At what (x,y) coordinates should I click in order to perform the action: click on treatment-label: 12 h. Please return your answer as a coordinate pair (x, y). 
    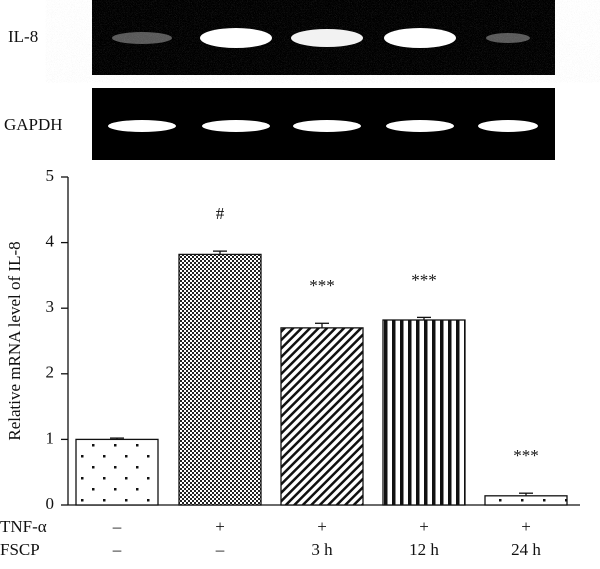
    Looking at the image, I should click on (424, 549).